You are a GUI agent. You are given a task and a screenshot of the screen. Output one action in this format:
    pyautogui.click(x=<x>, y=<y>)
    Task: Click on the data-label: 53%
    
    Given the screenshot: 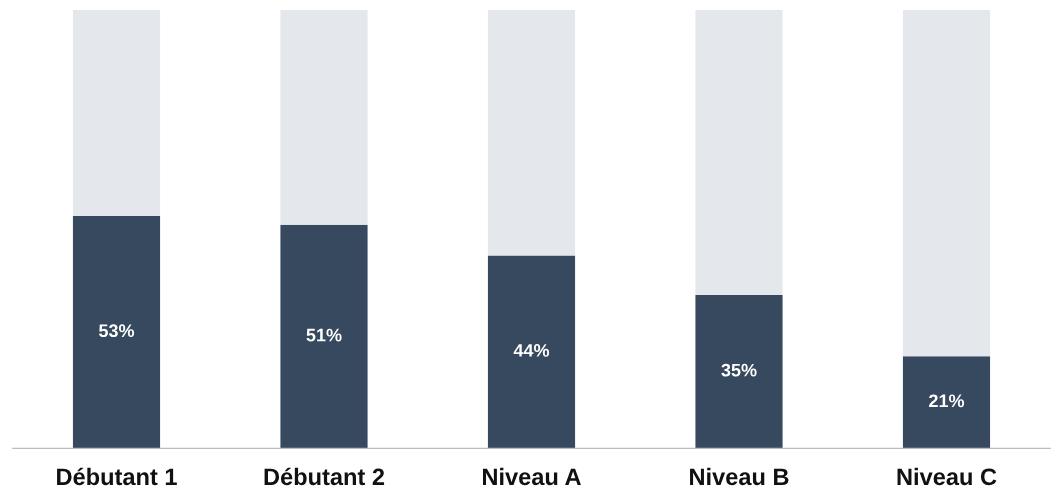 What is the action you would take?
    pyautogui.click(x=116, y=331)
    